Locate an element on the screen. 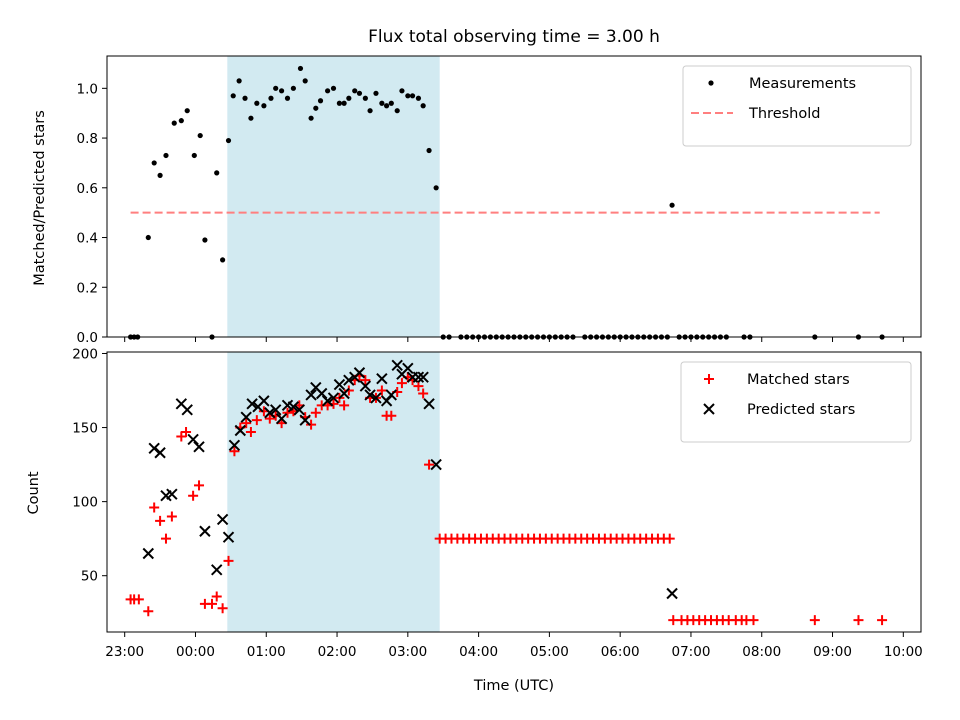 This screenshot has height=720, width=960. top-x-ticks is located at coordinates (514, 339).